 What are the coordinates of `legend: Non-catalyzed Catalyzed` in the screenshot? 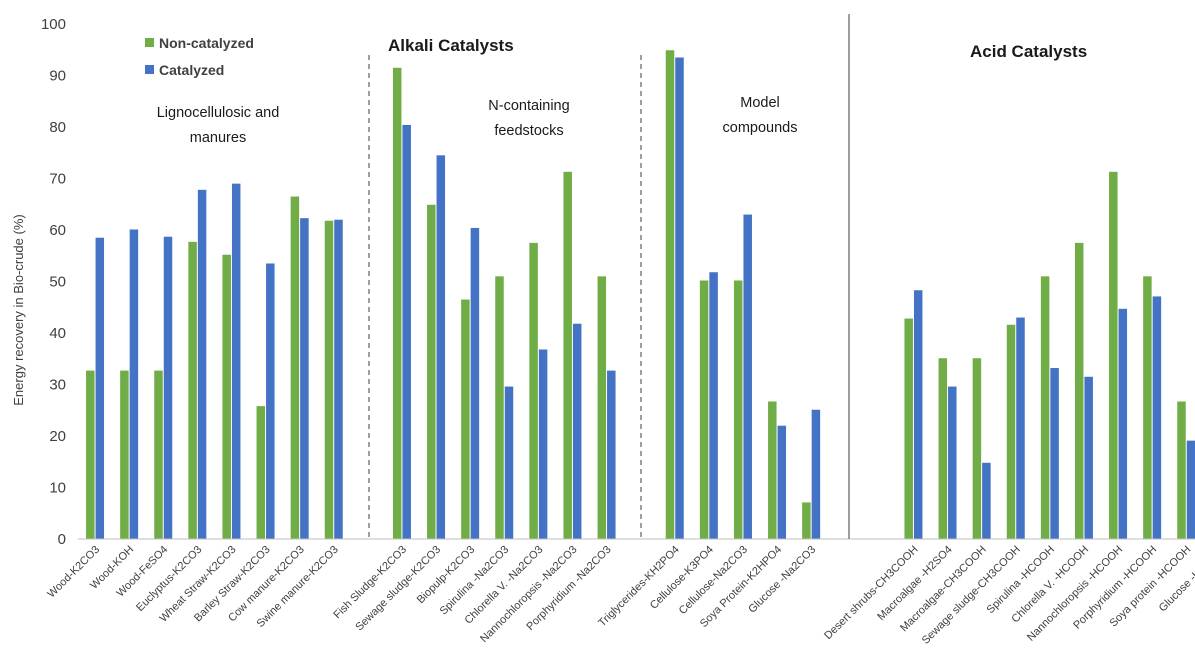 It's located at (199, 56).